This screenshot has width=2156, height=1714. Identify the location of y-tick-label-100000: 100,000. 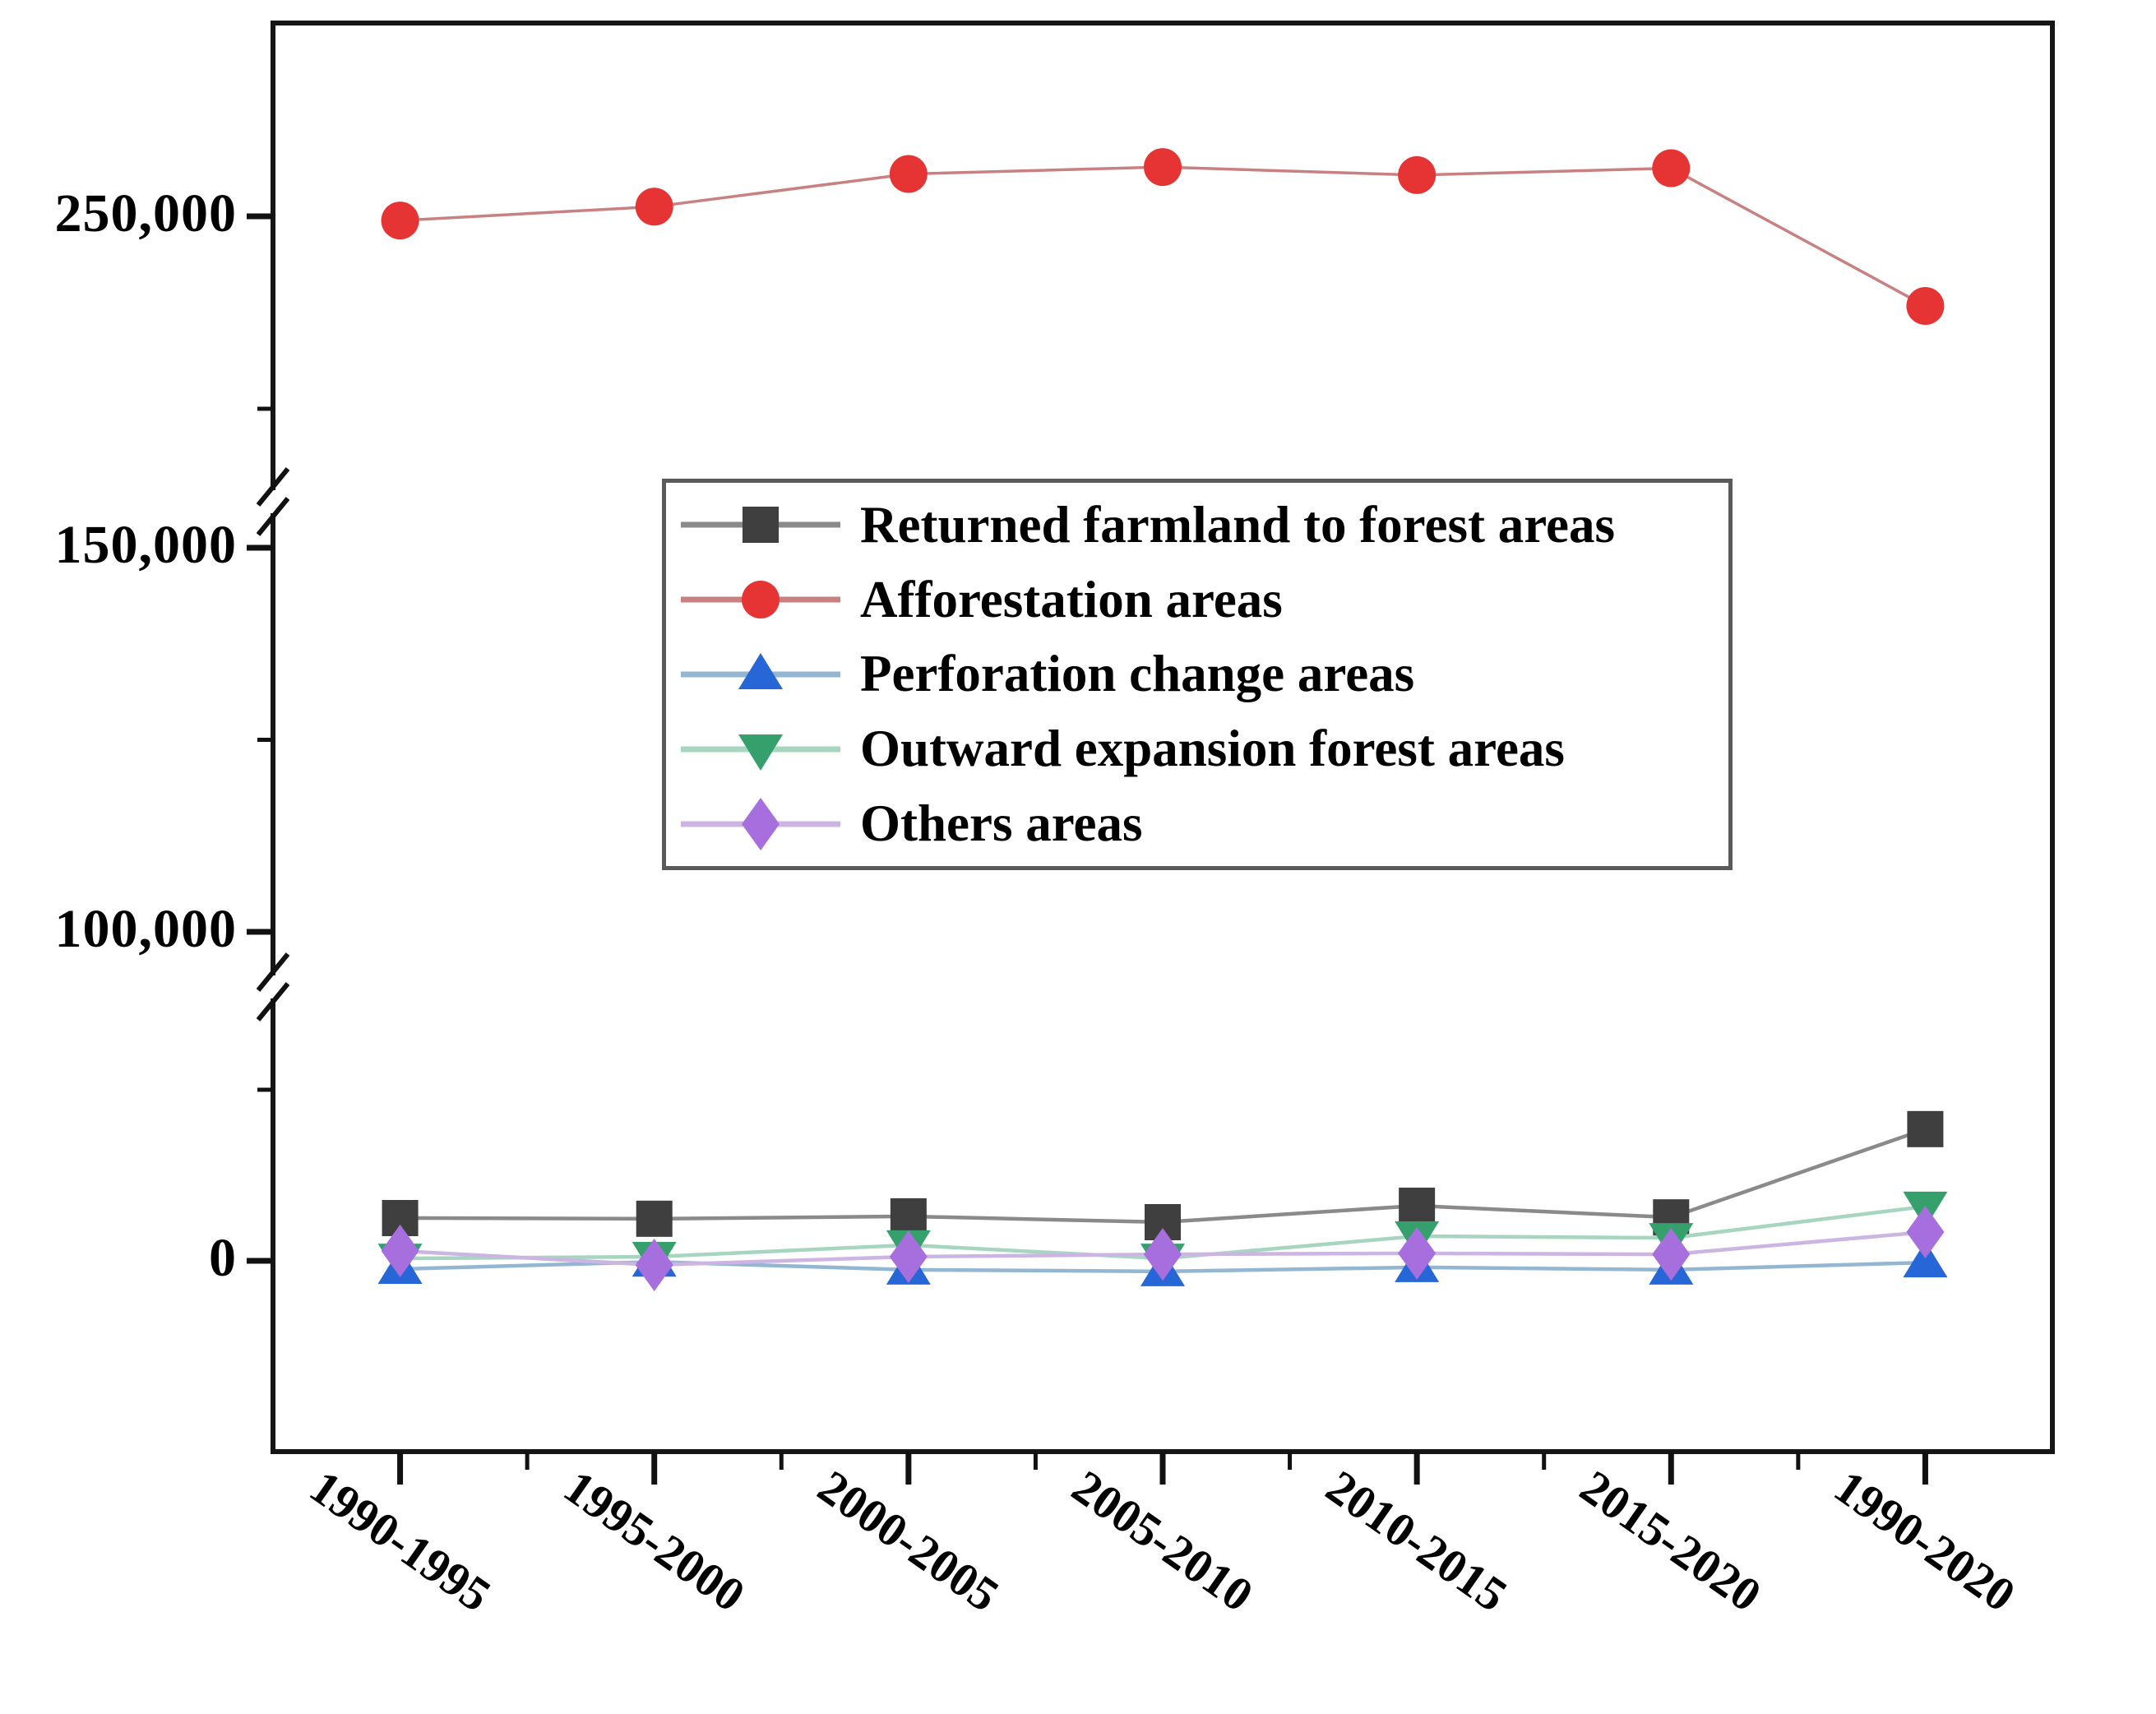
(145, 928).